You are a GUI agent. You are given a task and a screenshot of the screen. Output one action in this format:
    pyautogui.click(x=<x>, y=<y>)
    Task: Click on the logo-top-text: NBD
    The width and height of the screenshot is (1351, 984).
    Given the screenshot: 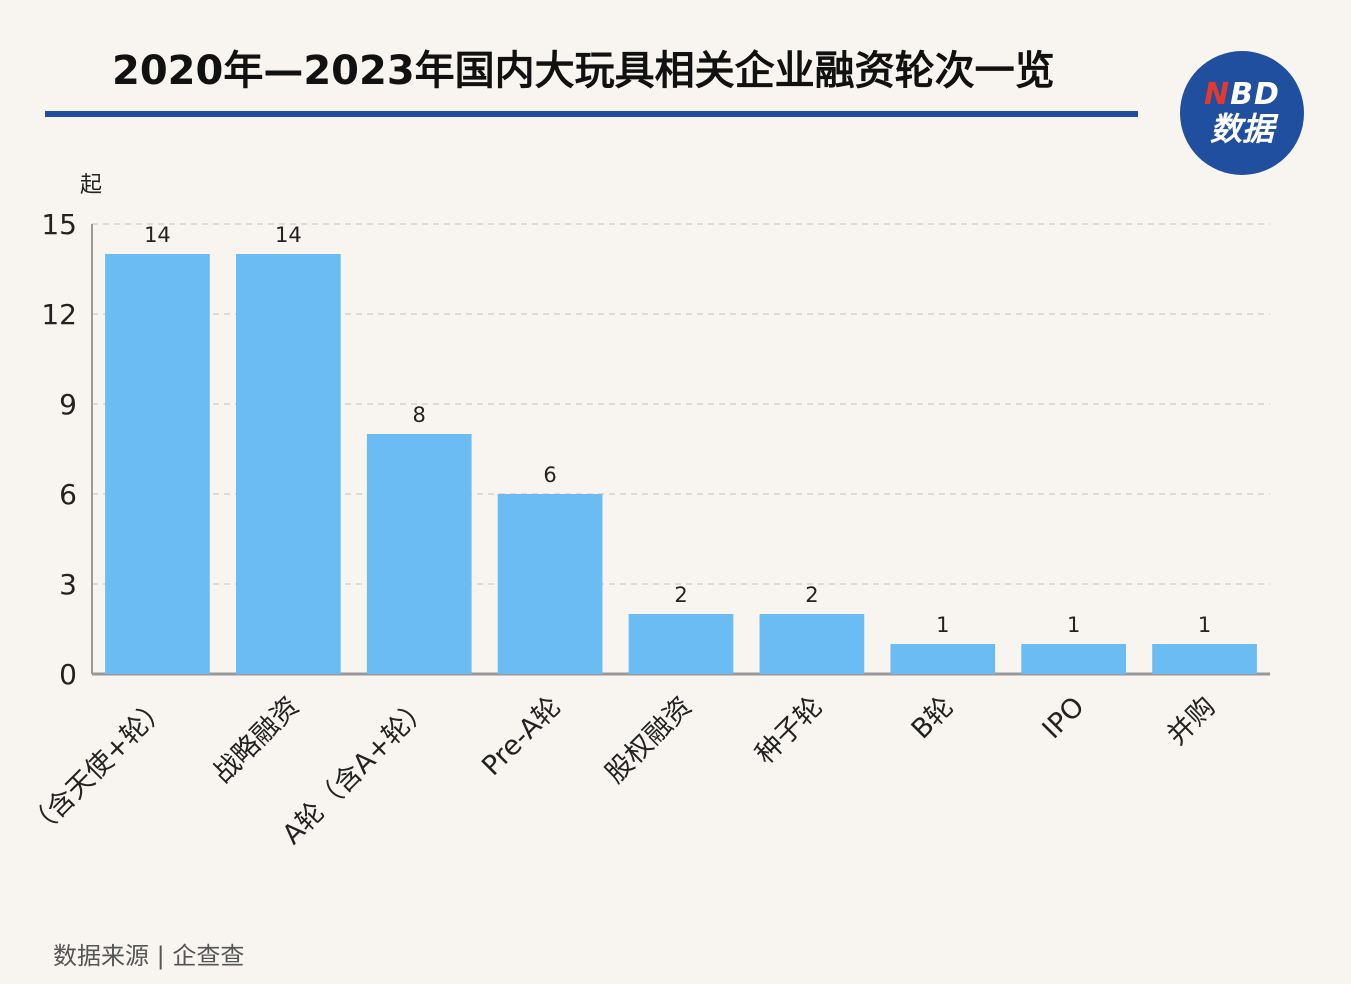 What is the action you would take?
    pyautogui.click(x=1242, y=95)
    